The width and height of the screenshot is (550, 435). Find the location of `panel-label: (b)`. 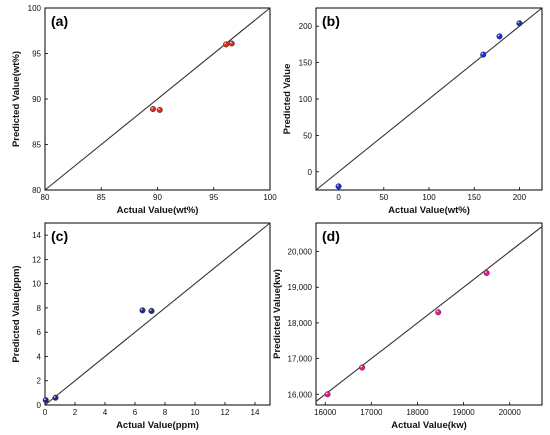

panel-label: (b) is located at coordinates (331, 21).